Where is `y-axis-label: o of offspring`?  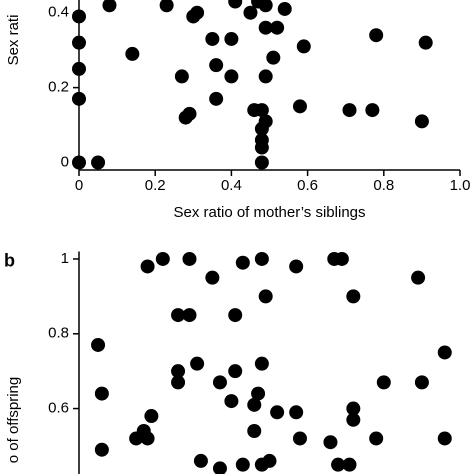
y-axis-label: o of offspring is located at coordinates (13, 420).